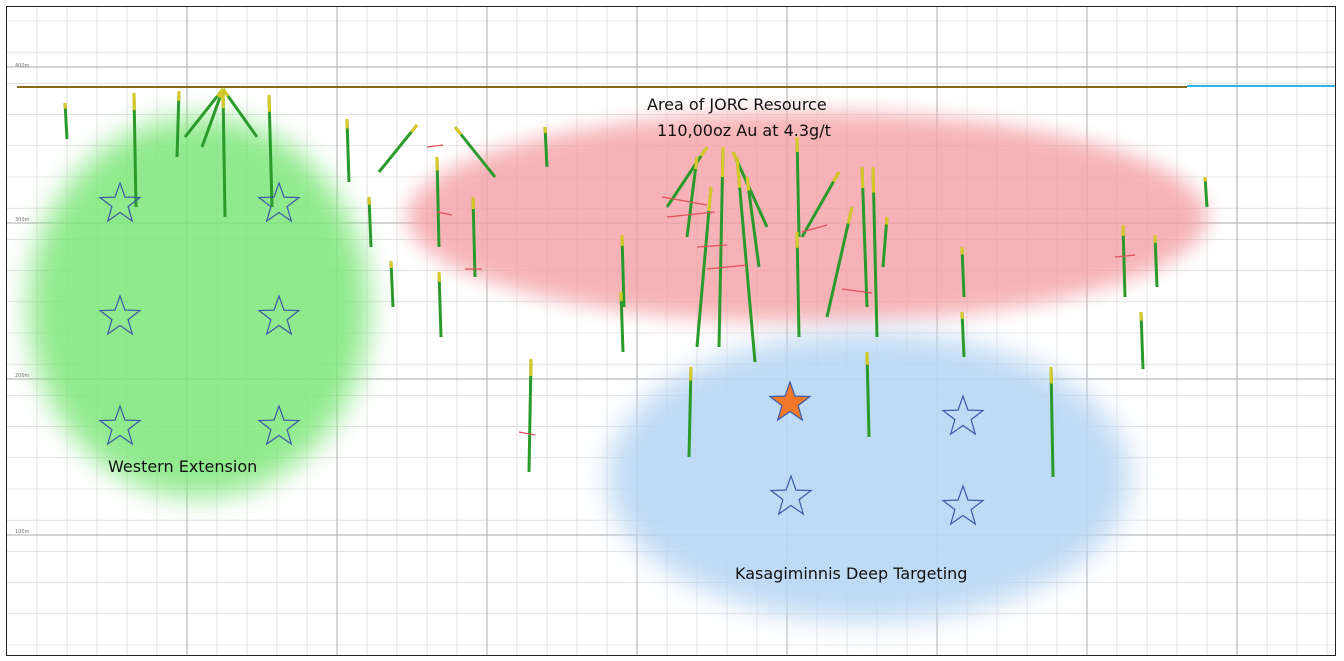  What do you see at coordinates (790, 401) in the screenshot?
I see `priority-target-star` at bounding box center [790, 401].